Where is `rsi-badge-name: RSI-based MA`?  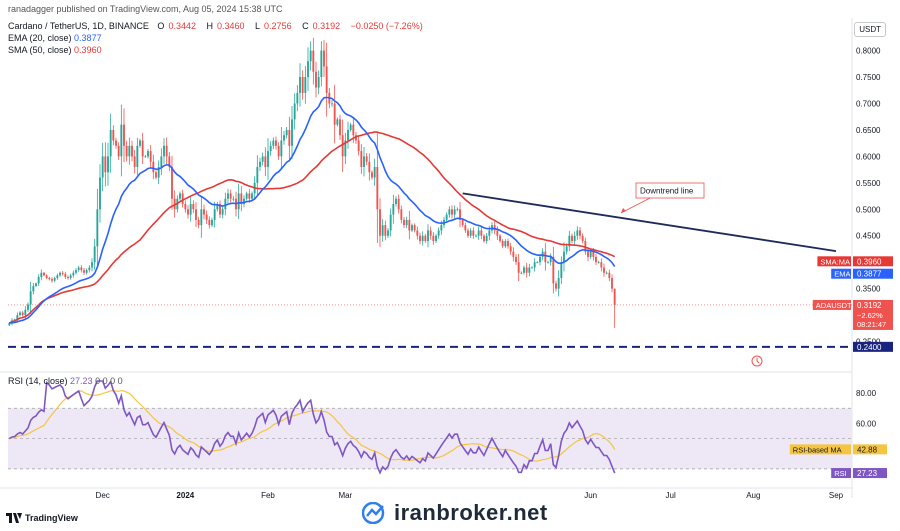
rsi-badge-name: RSI-based MA is located at coordinates (817, 449).